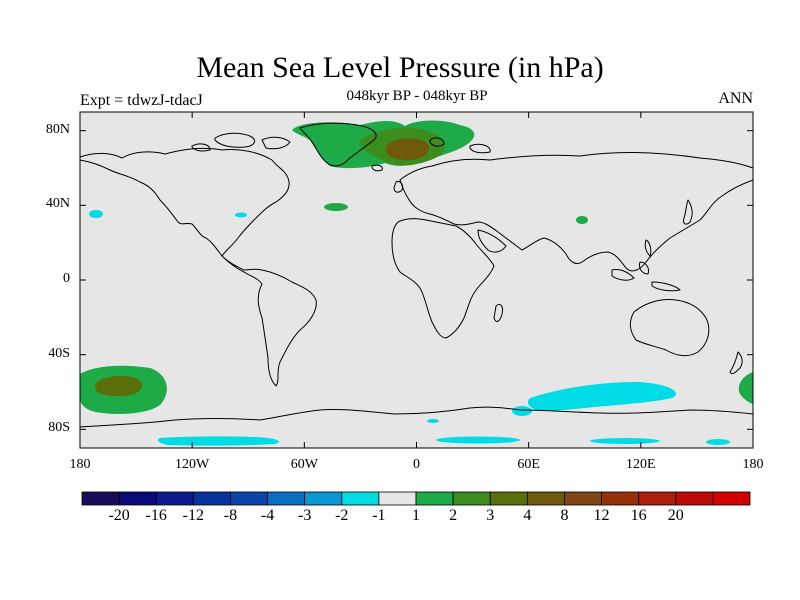 The width and height of the screenshot is (800, 600). Describe the element at coordinates (119, 515) in the screenshot. I see `colorbar-label: -20` at that location.